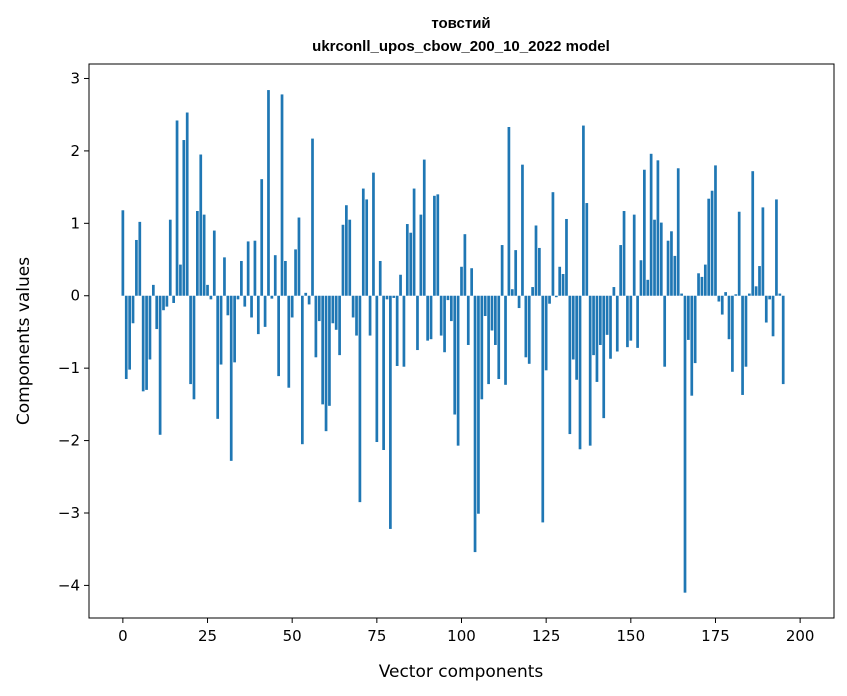 The width and height of the screenshot is (847, 696). Describe the element at coordinates (69, 513) in the screenshot. I see `y-tick-label: −3` at that location.